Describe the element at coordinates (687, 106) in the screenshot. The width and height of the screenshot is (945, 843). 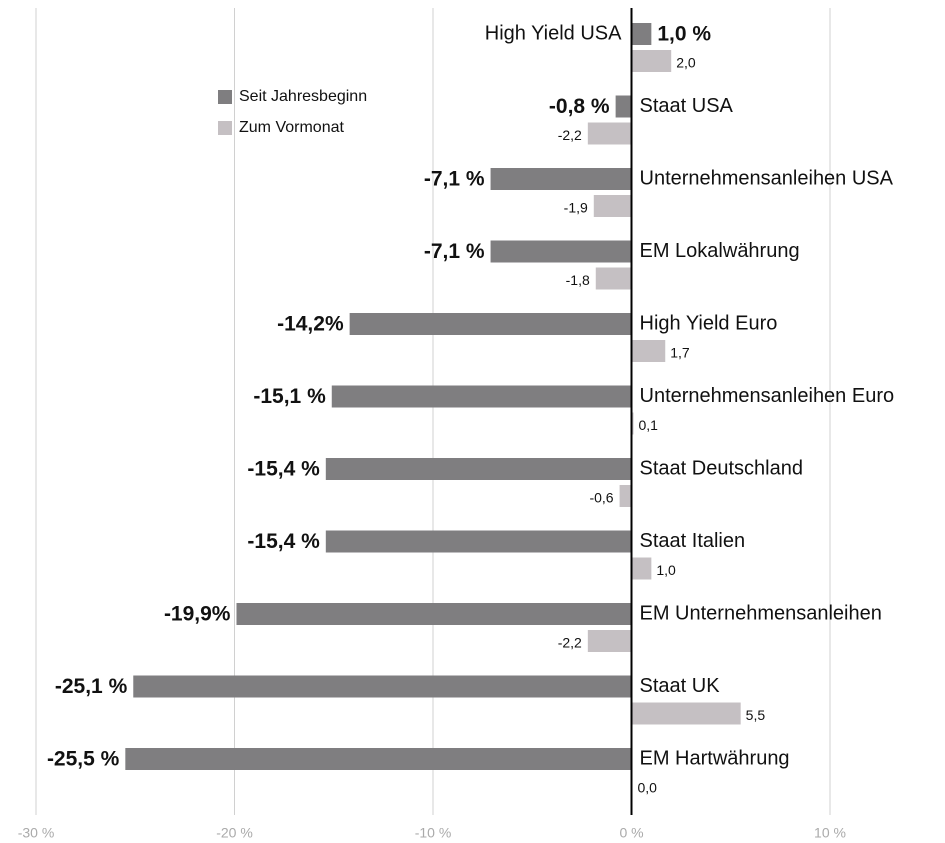
I see `category-label: Staat USA` at that location.